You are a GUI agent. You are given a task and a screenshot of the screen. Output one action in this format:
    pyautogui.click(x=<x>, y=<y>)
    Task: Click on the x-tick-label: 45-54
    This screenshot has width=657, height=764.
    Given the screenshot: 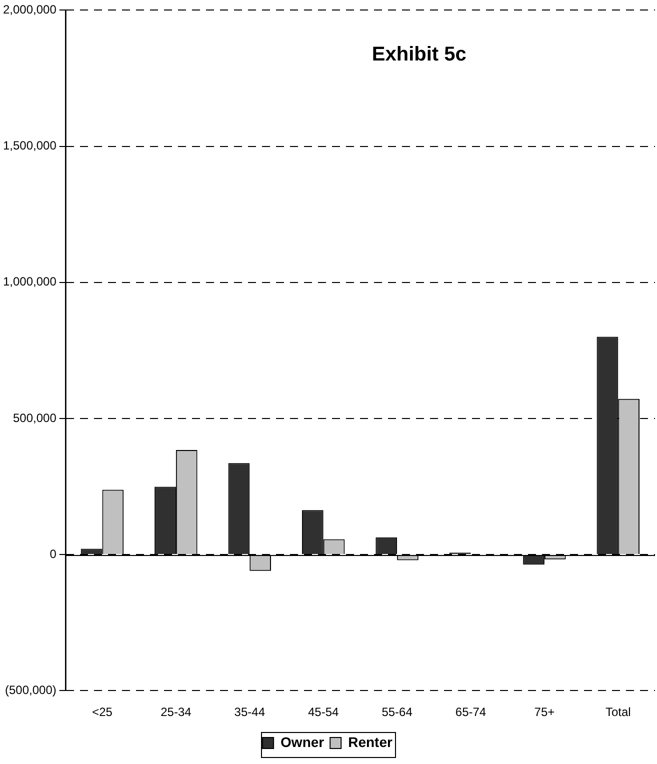 What is the action you would take?
    pyautogui.click(x=324, y=712)
    